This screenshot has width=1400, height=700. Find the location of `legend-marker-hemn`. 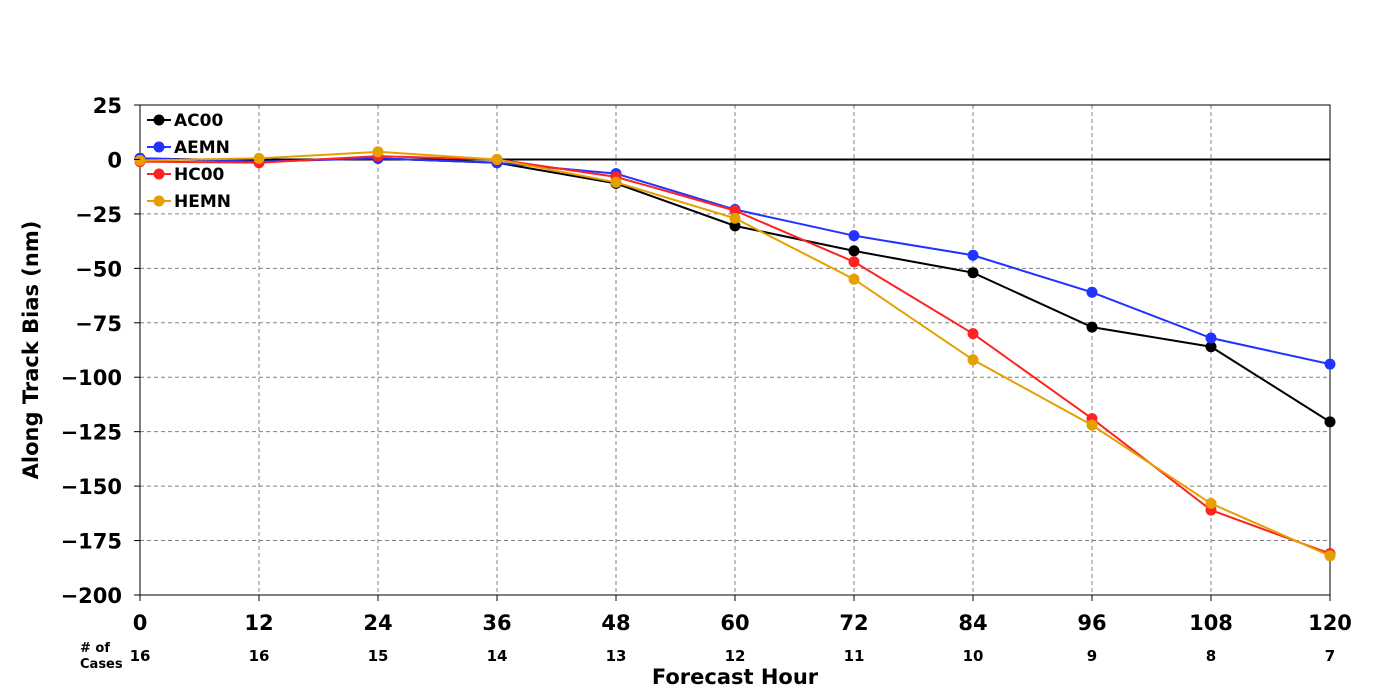

legend-marker-hemn is located at coordinates (159, 201).